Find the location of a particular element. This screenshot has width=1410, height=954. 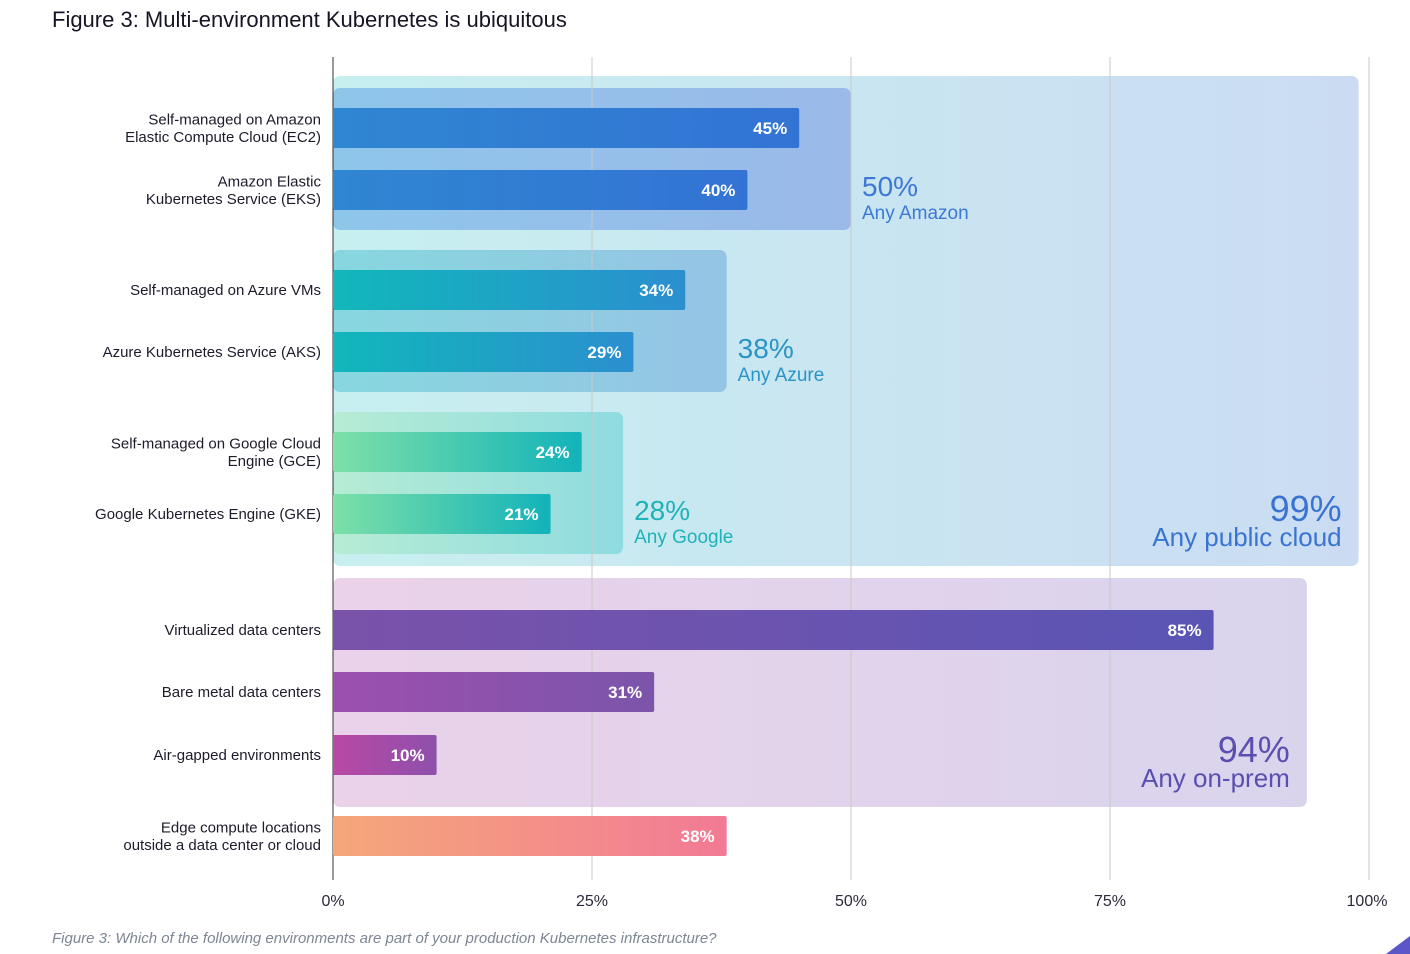

bar-value-label: 31% is located at coordinates (625, 692).